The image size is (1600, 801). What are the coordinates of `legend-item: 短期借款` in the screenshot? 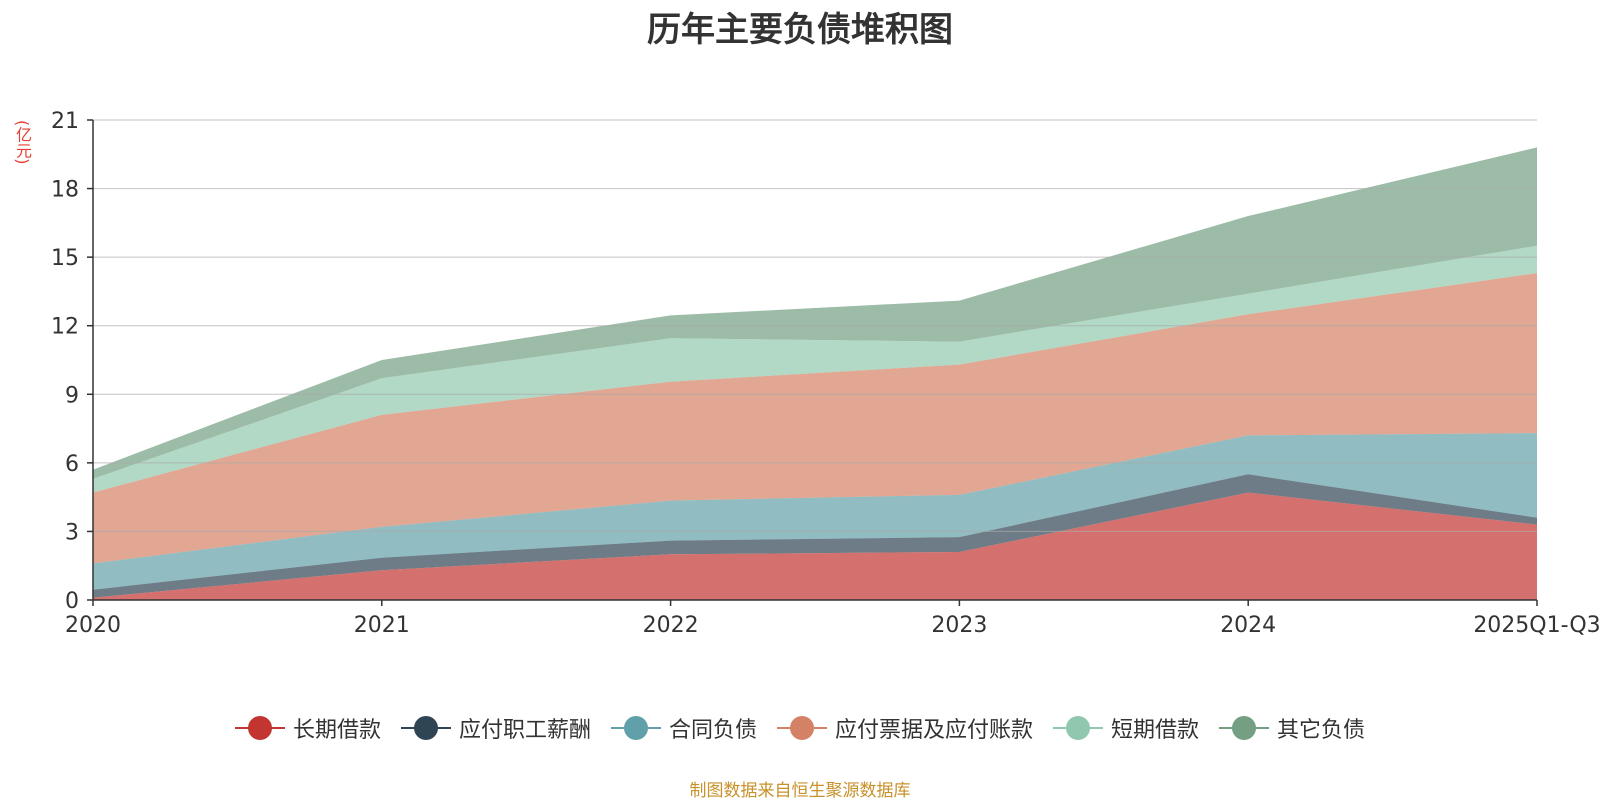 It's located at (1126, 728).